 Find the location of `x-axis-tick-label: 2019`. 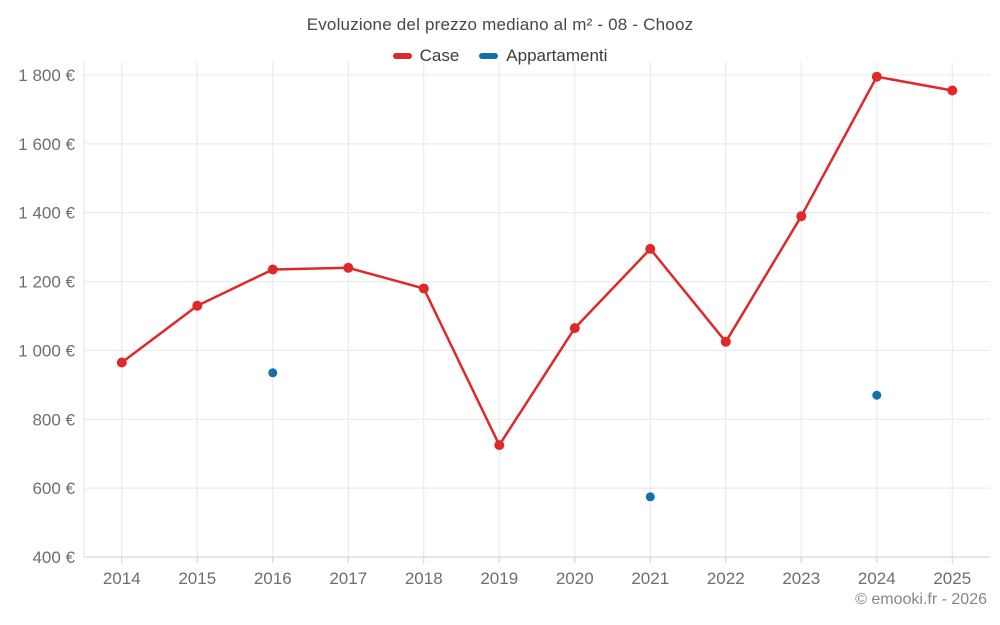

x-axis-tick-label: 2019 is located at coordinates (499, 578).